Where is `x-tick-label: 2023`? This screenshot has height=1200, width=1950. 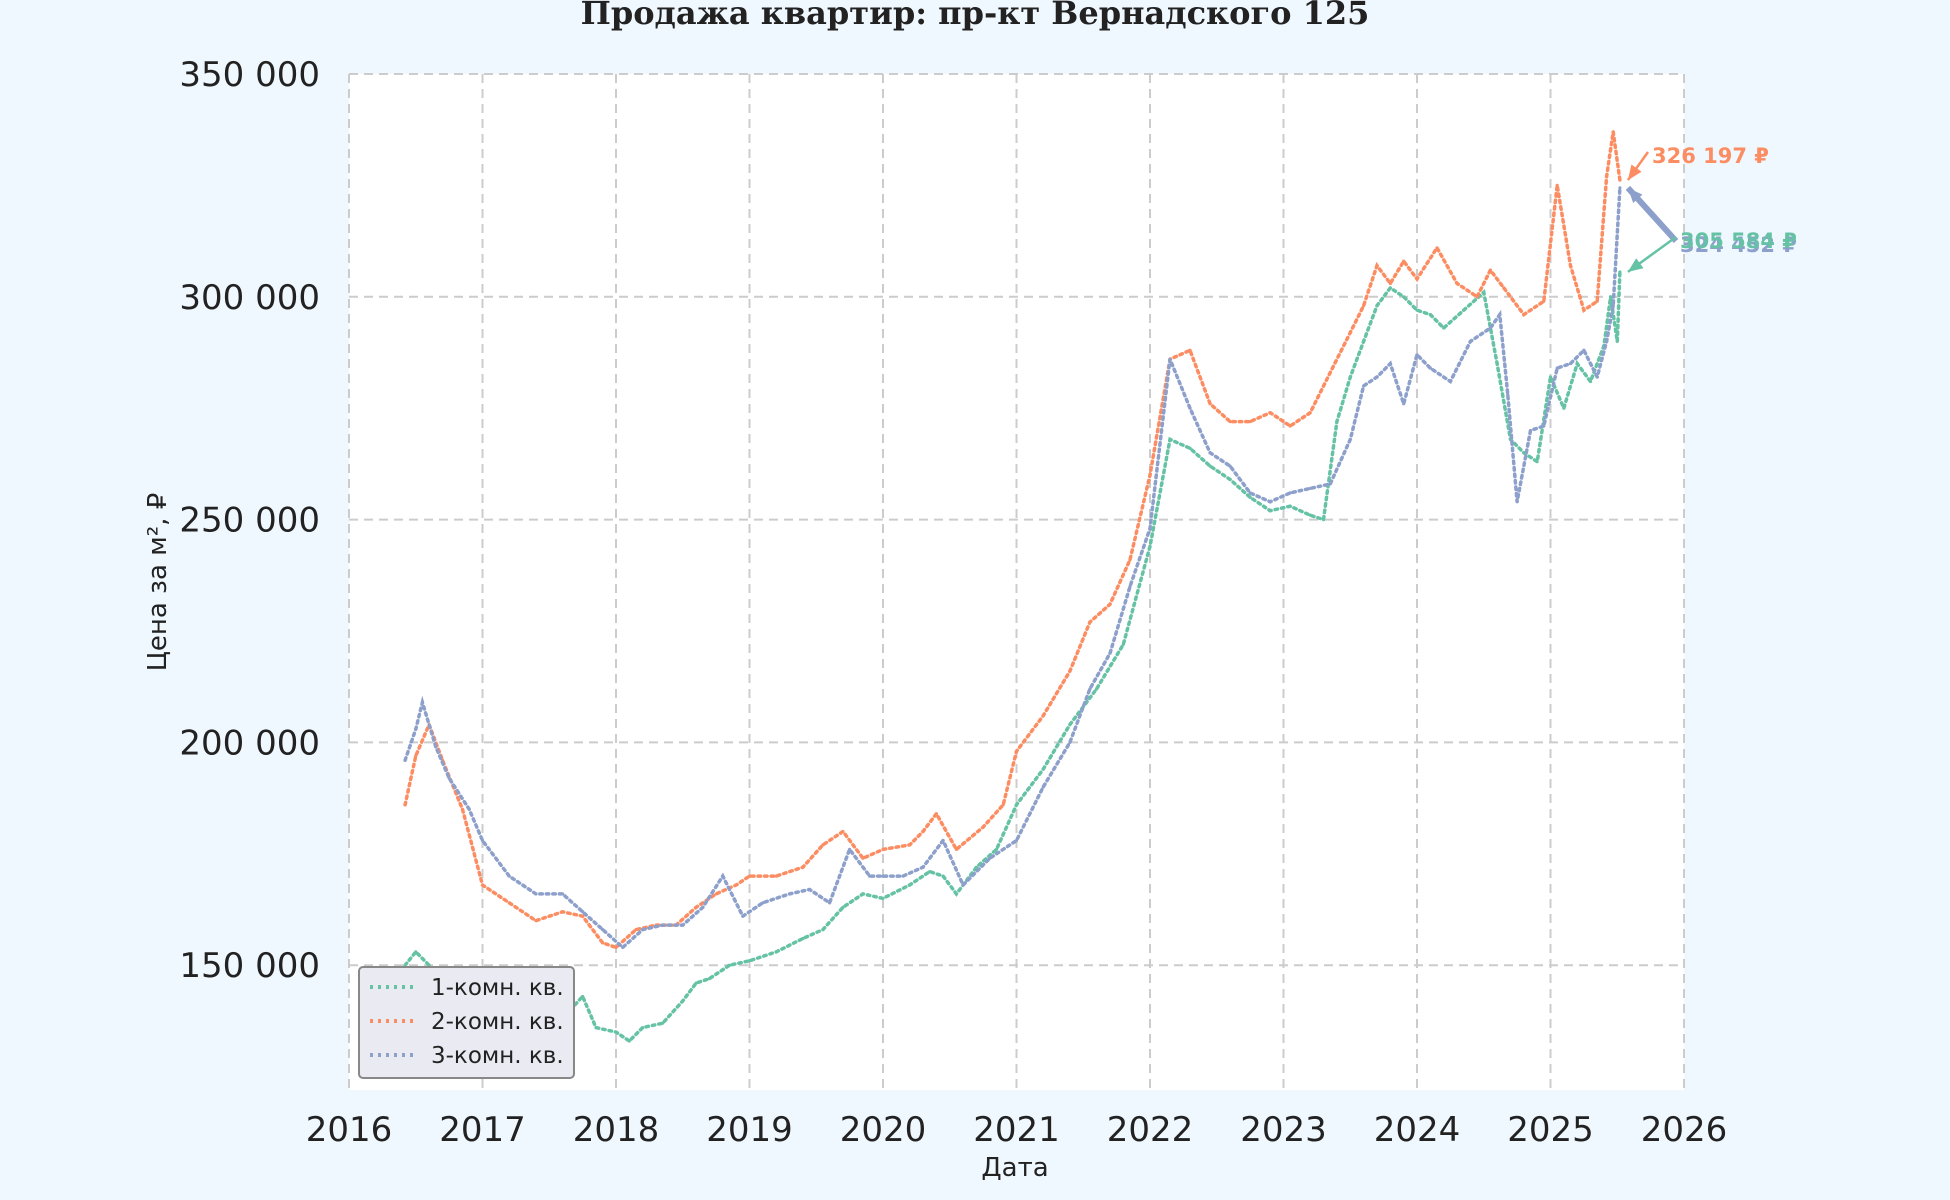
x-tick-label: 2023 is located at coordinates (1283, 1130).